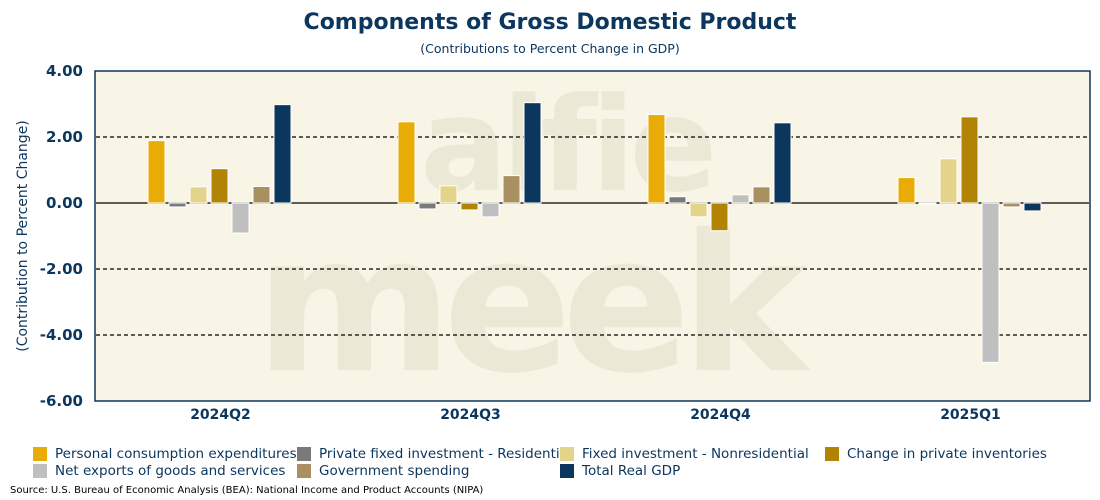 This screenshot has width=1100, height=500. I want to click on x-tick-label: 2024Q3, so click(470, 415).